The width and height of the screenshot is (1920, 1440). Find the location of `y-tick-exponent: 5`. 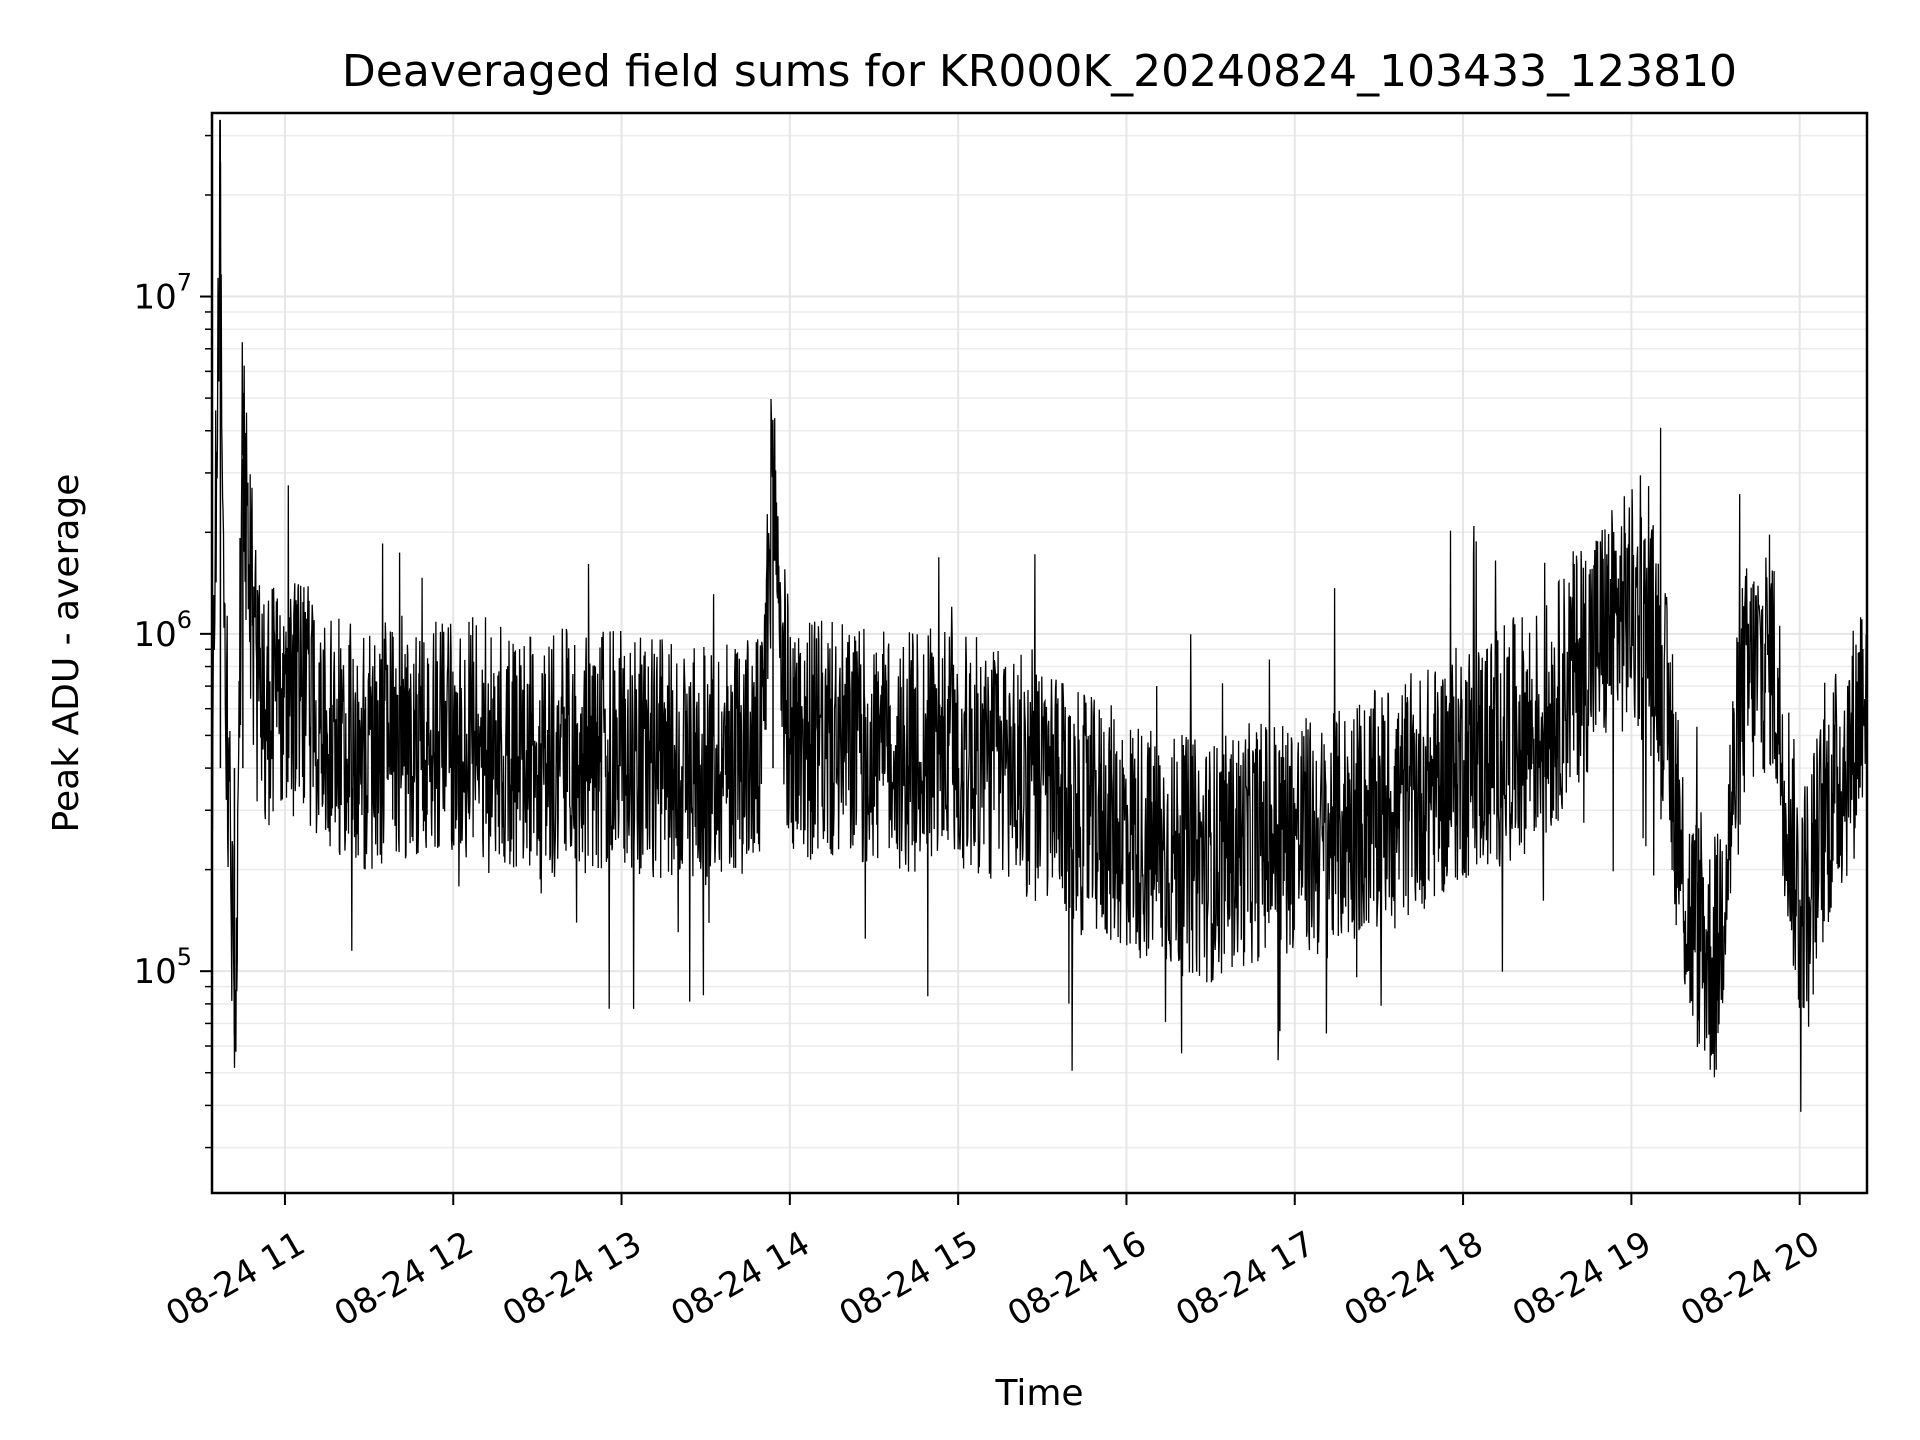

y-tick-exponent: 5 is located at coordinates (184, 957).